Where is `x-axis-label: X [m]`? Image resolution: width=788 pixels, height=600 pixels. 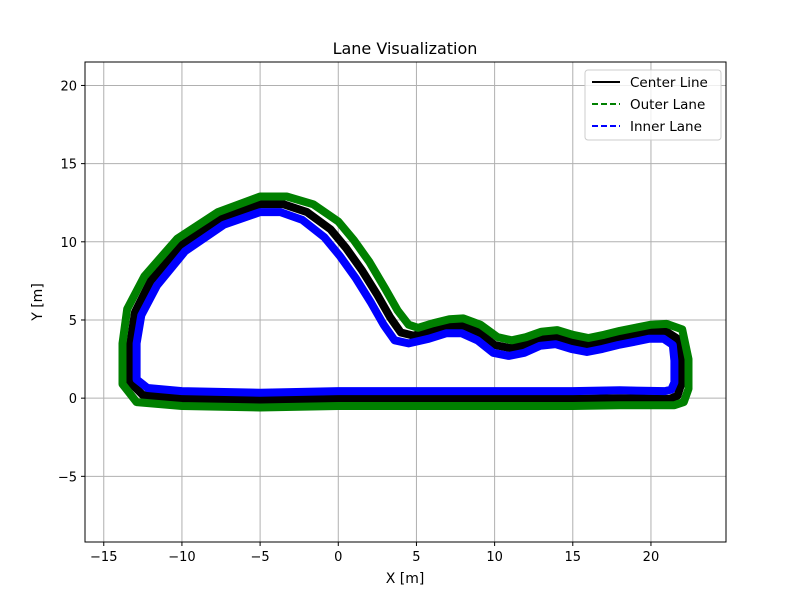 x-axis-label: X [m] is located at coordinates (405, 579).